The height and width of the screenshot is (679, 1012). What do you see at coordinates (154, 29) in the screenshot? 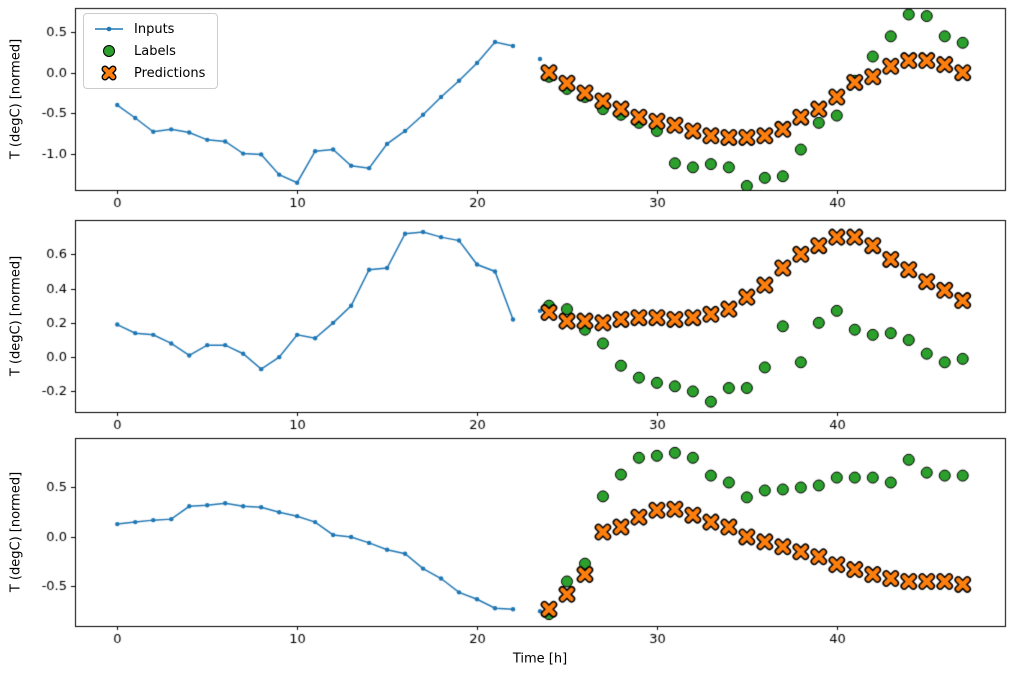
I see `legend-label-inputs: Inputs` at bounding box center [154, 29].